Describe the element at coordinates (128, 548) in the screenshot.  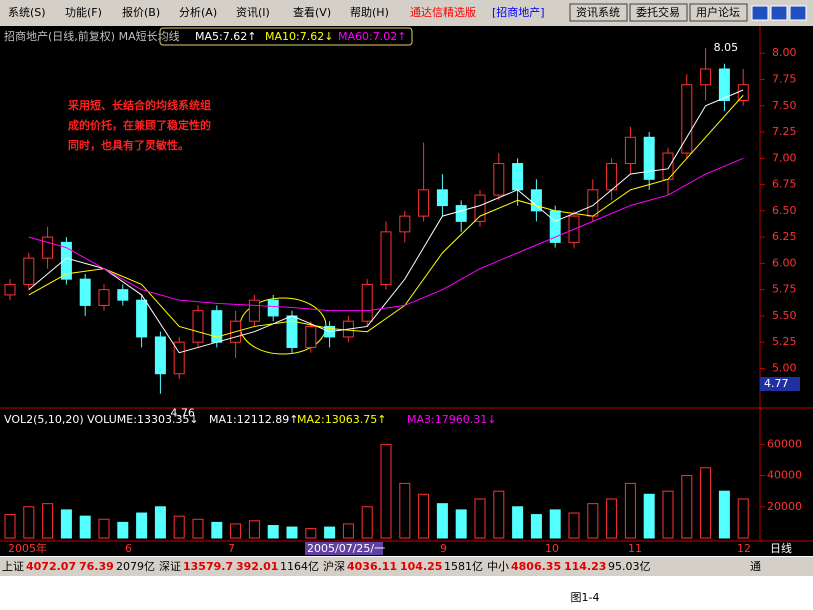
I see `date-label: 6` at that location.